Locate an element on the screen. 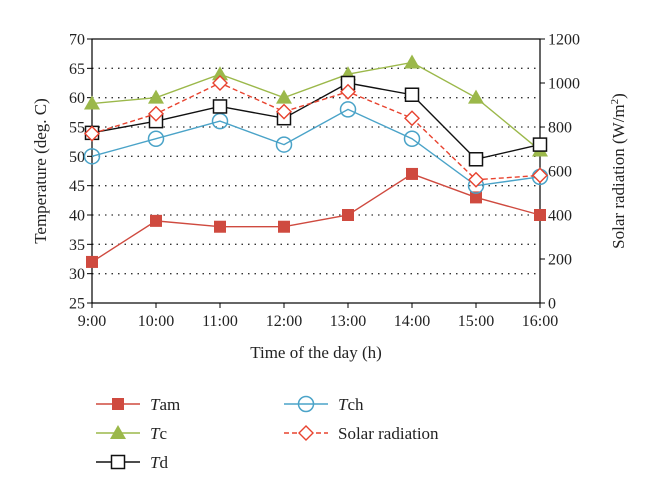  legend-label-text: c is located at coordinates (163, 433).